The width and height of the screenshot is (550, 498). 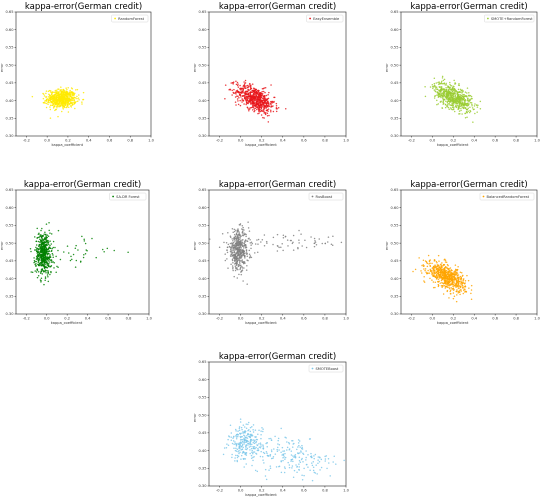 What do you see at coordinates (202, 48) in the screenshot?
I see `y-tick-label: 0.55` at bounding box center [202, 48].